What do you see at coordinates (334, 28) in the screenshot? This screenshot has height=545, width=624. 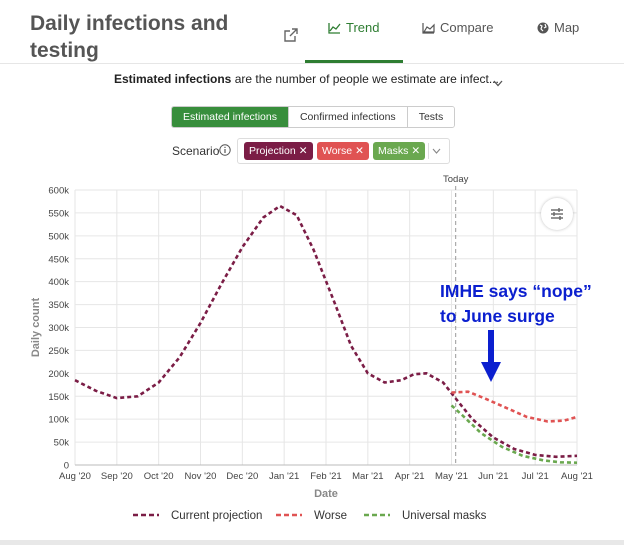 I see `line-chart-icon` at bounding box center [334, 28].